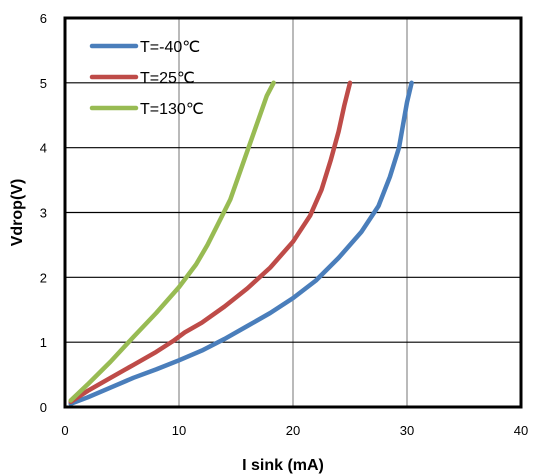 This screenshot has height=474, width=533. I want to click on x-tick-label: 20, so click(293, 430).